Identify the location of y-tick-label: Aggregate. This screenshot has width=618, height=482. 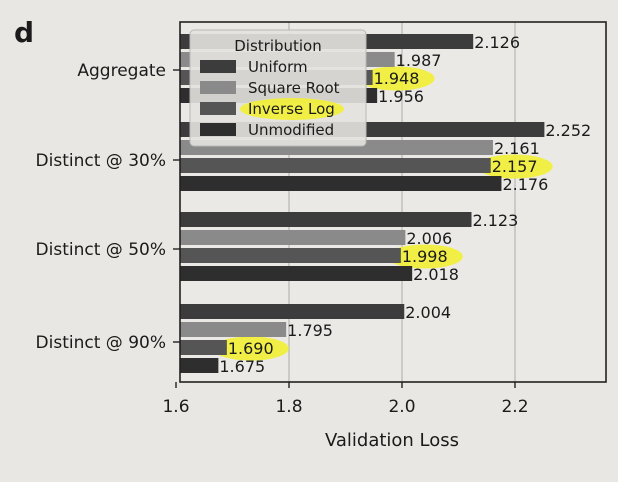
(121, 71).